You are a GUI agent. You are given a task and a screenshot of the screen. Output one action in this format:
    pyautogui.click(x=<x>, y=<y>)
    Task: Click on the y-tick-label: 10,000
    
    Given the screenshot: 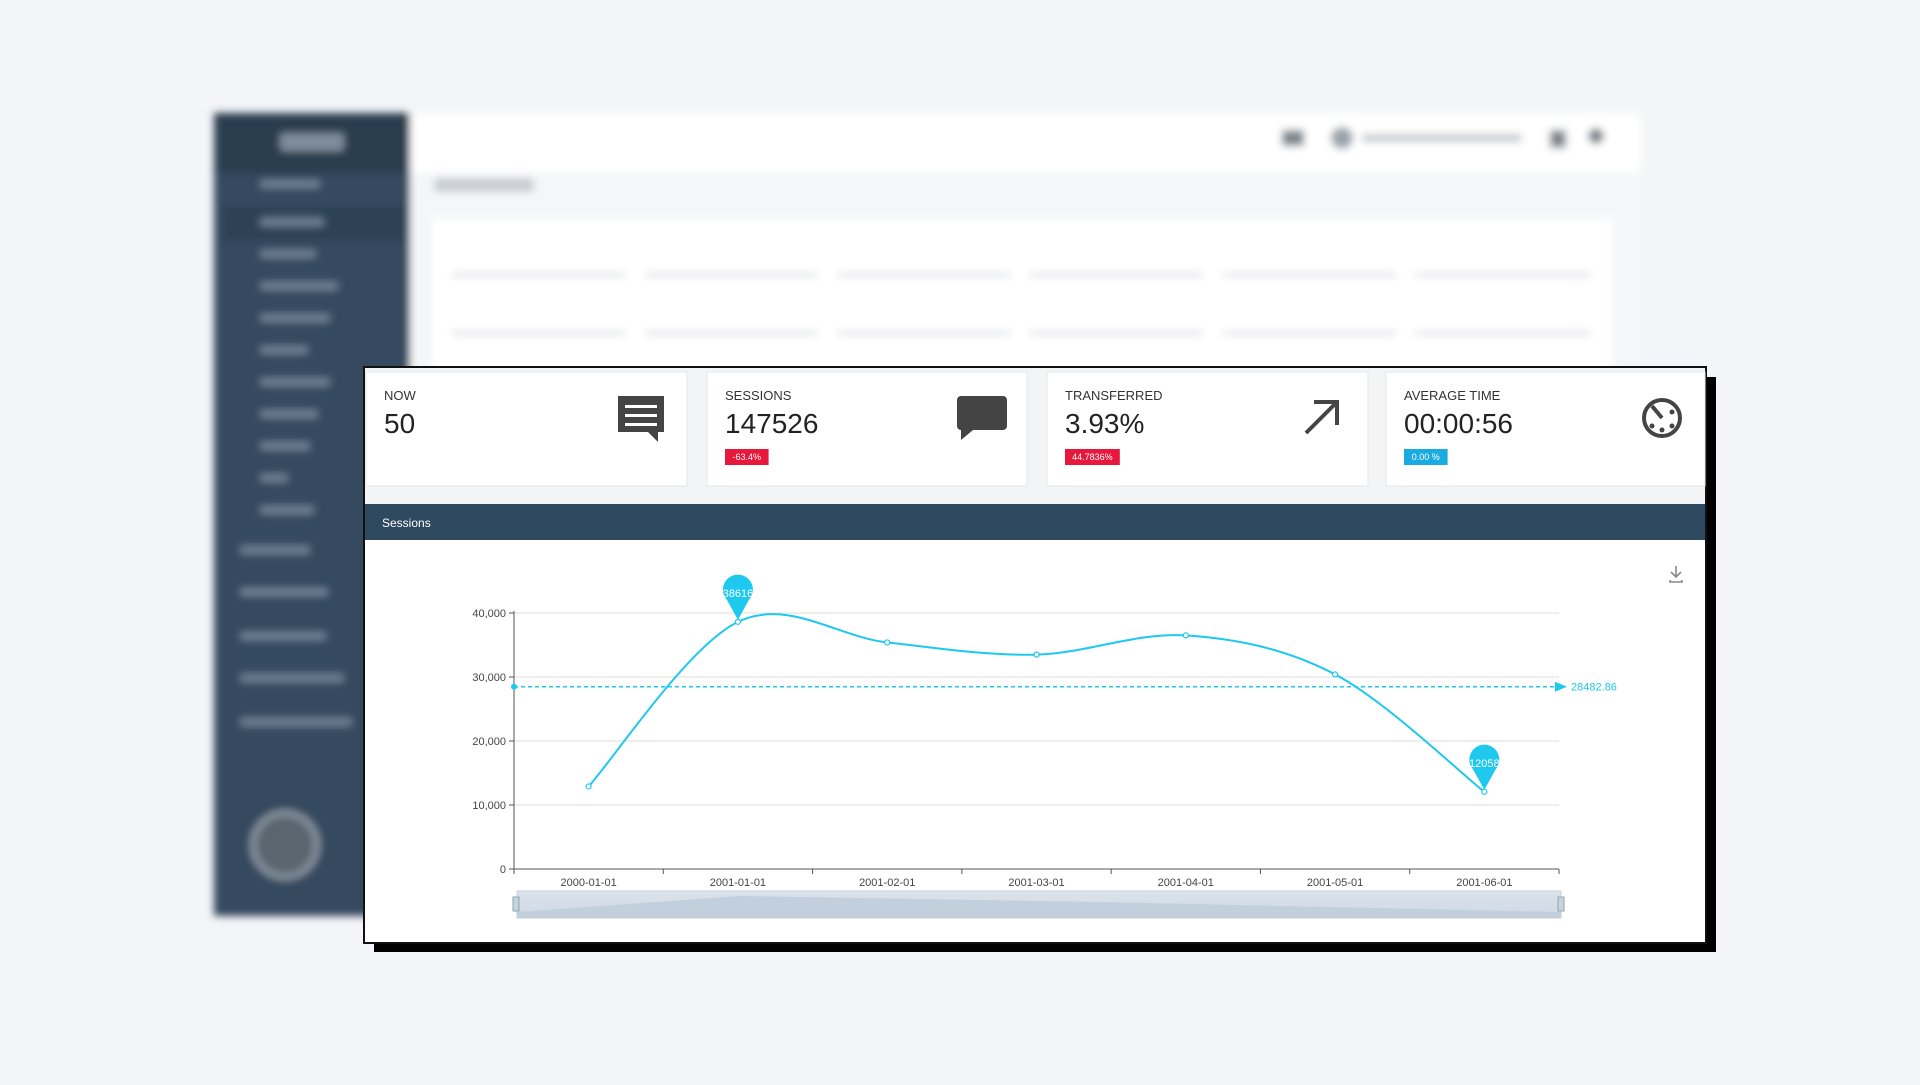 What is the action you would take?
    pyautogui.click(x=489, y=806)
    